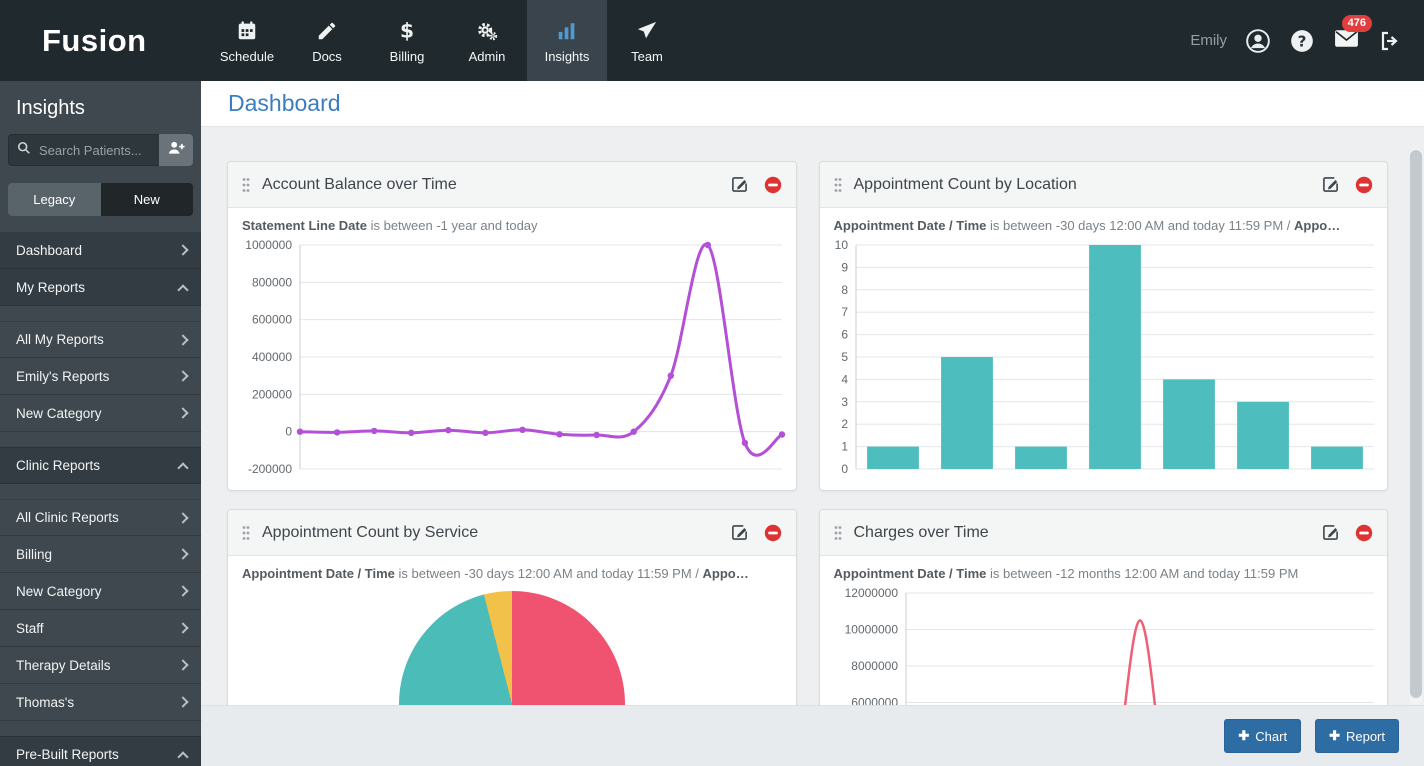  Describe the element at coordinates (51, 287) in the screenshot. I see `sidebar-item-label: My Reports` at that location.